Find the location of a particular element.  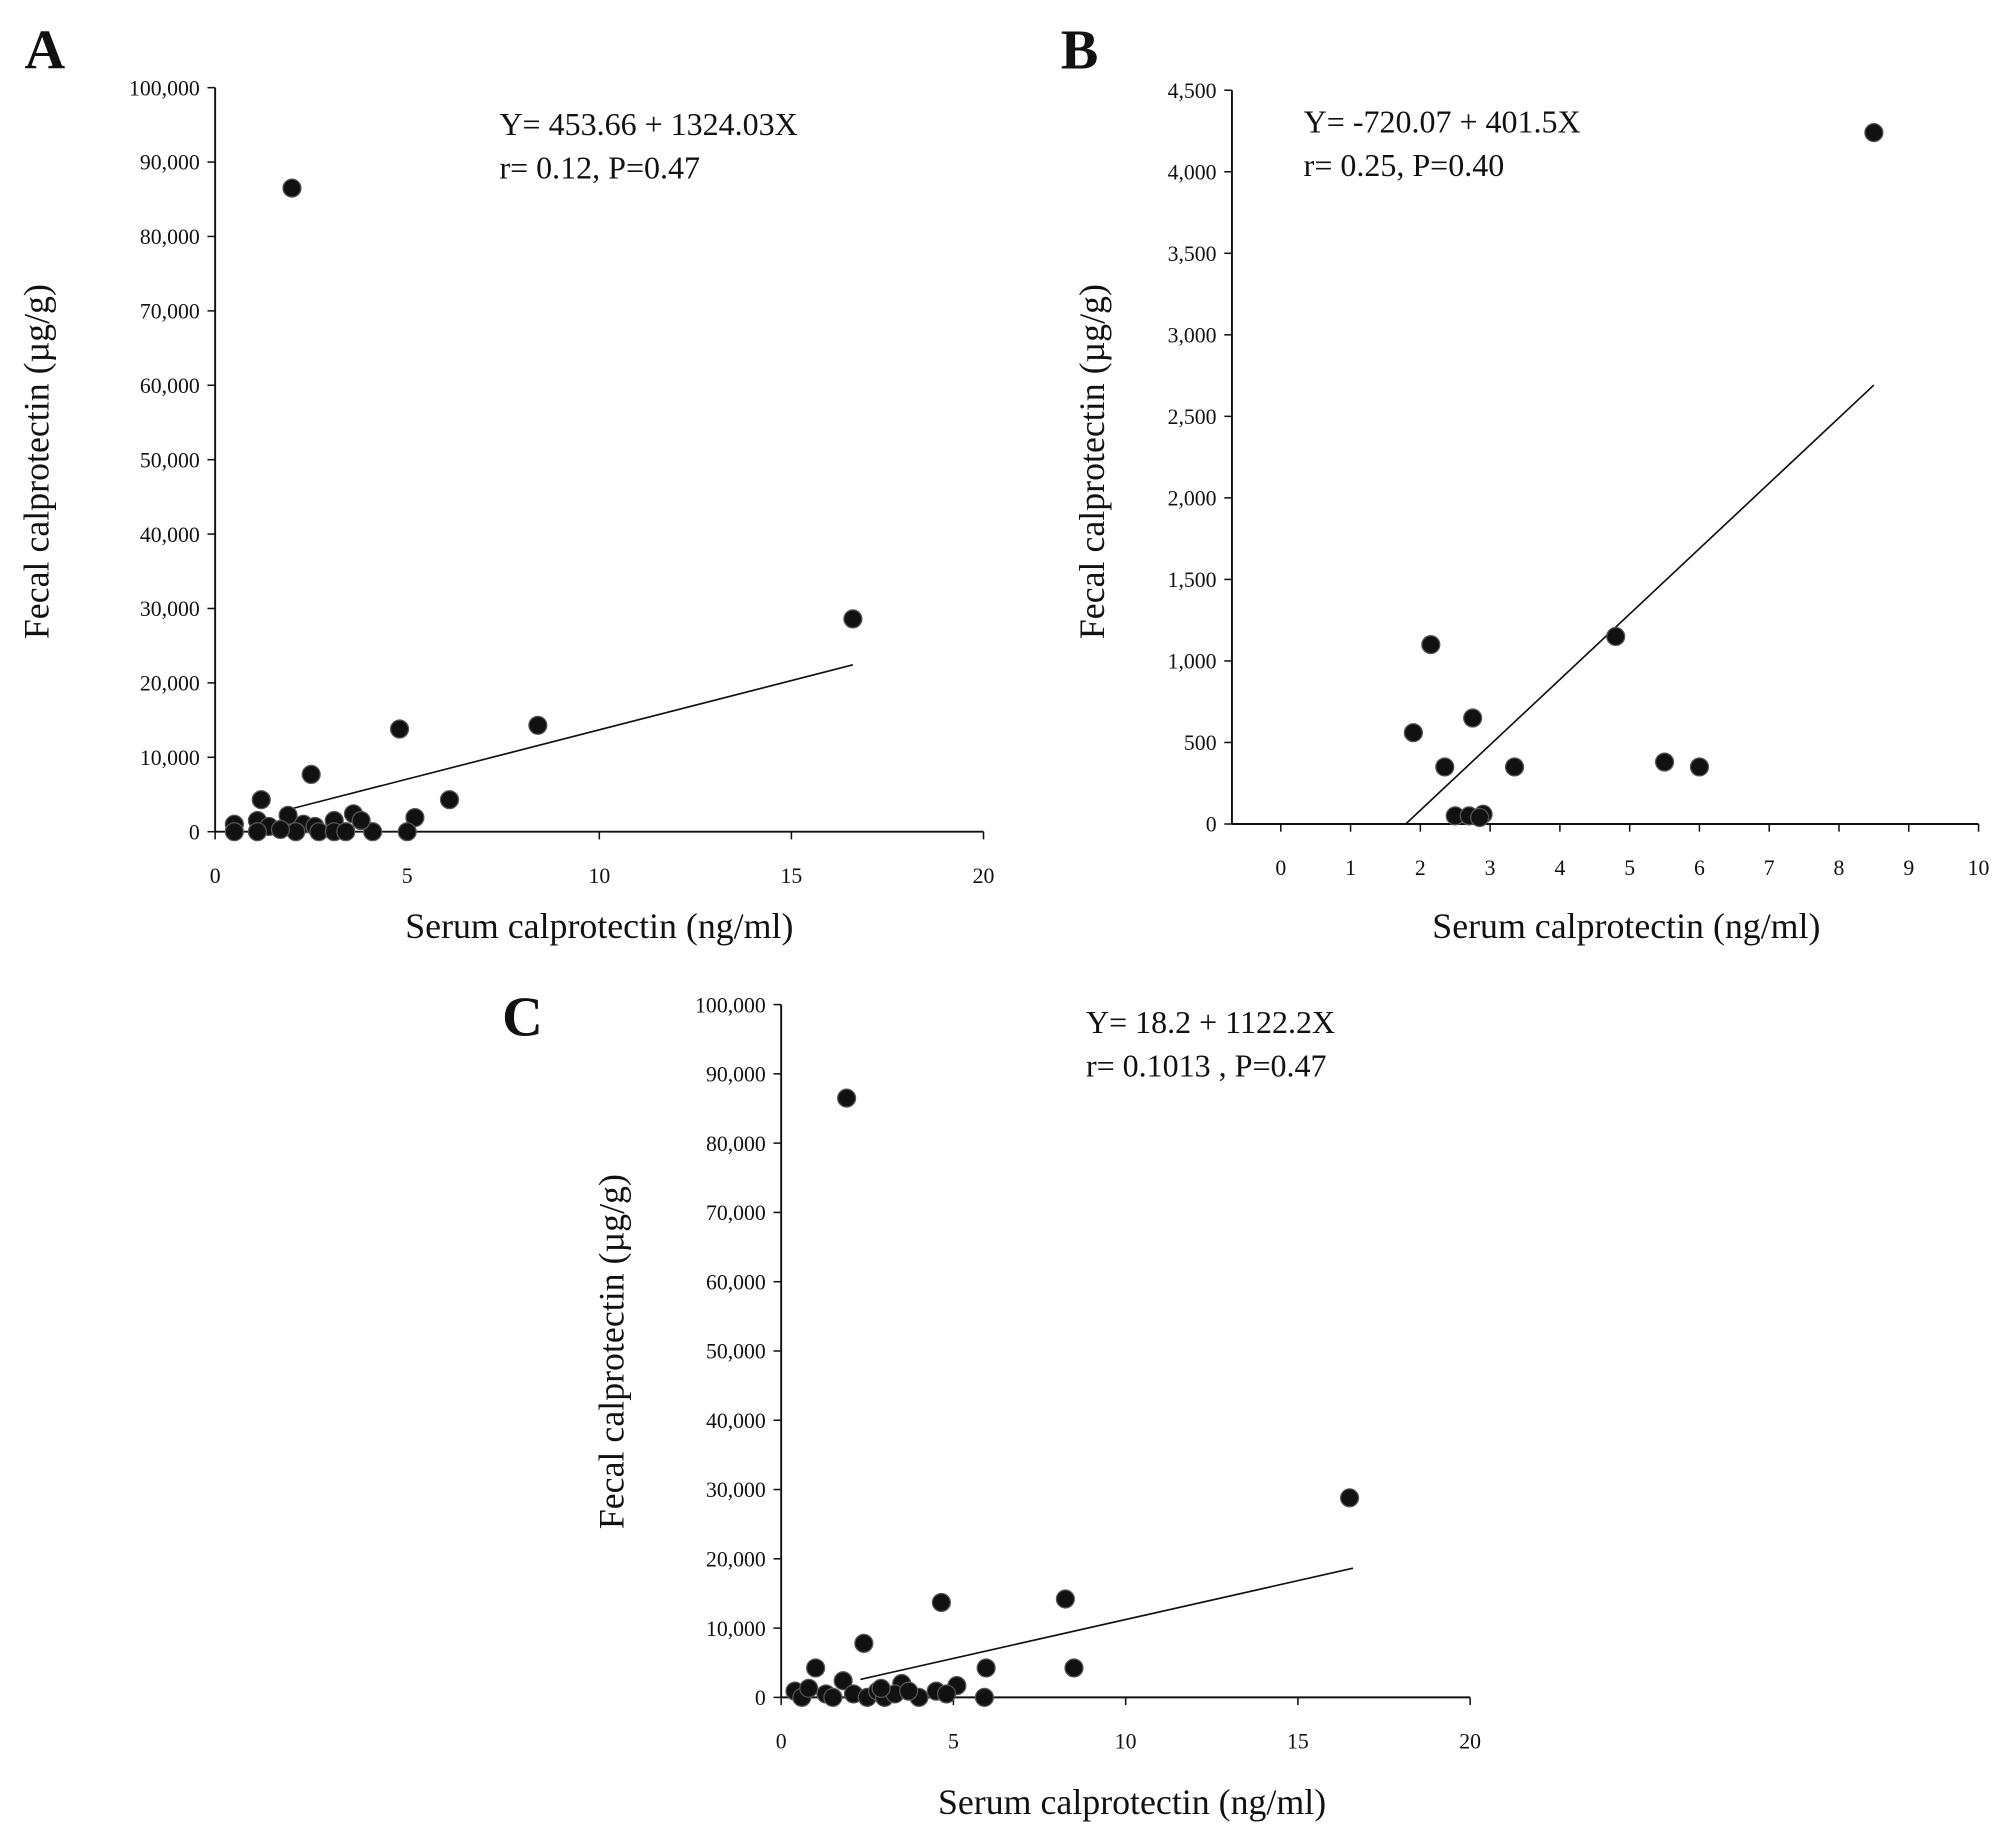

x-tick-label: 9 is located at coordinates (1908, 868).